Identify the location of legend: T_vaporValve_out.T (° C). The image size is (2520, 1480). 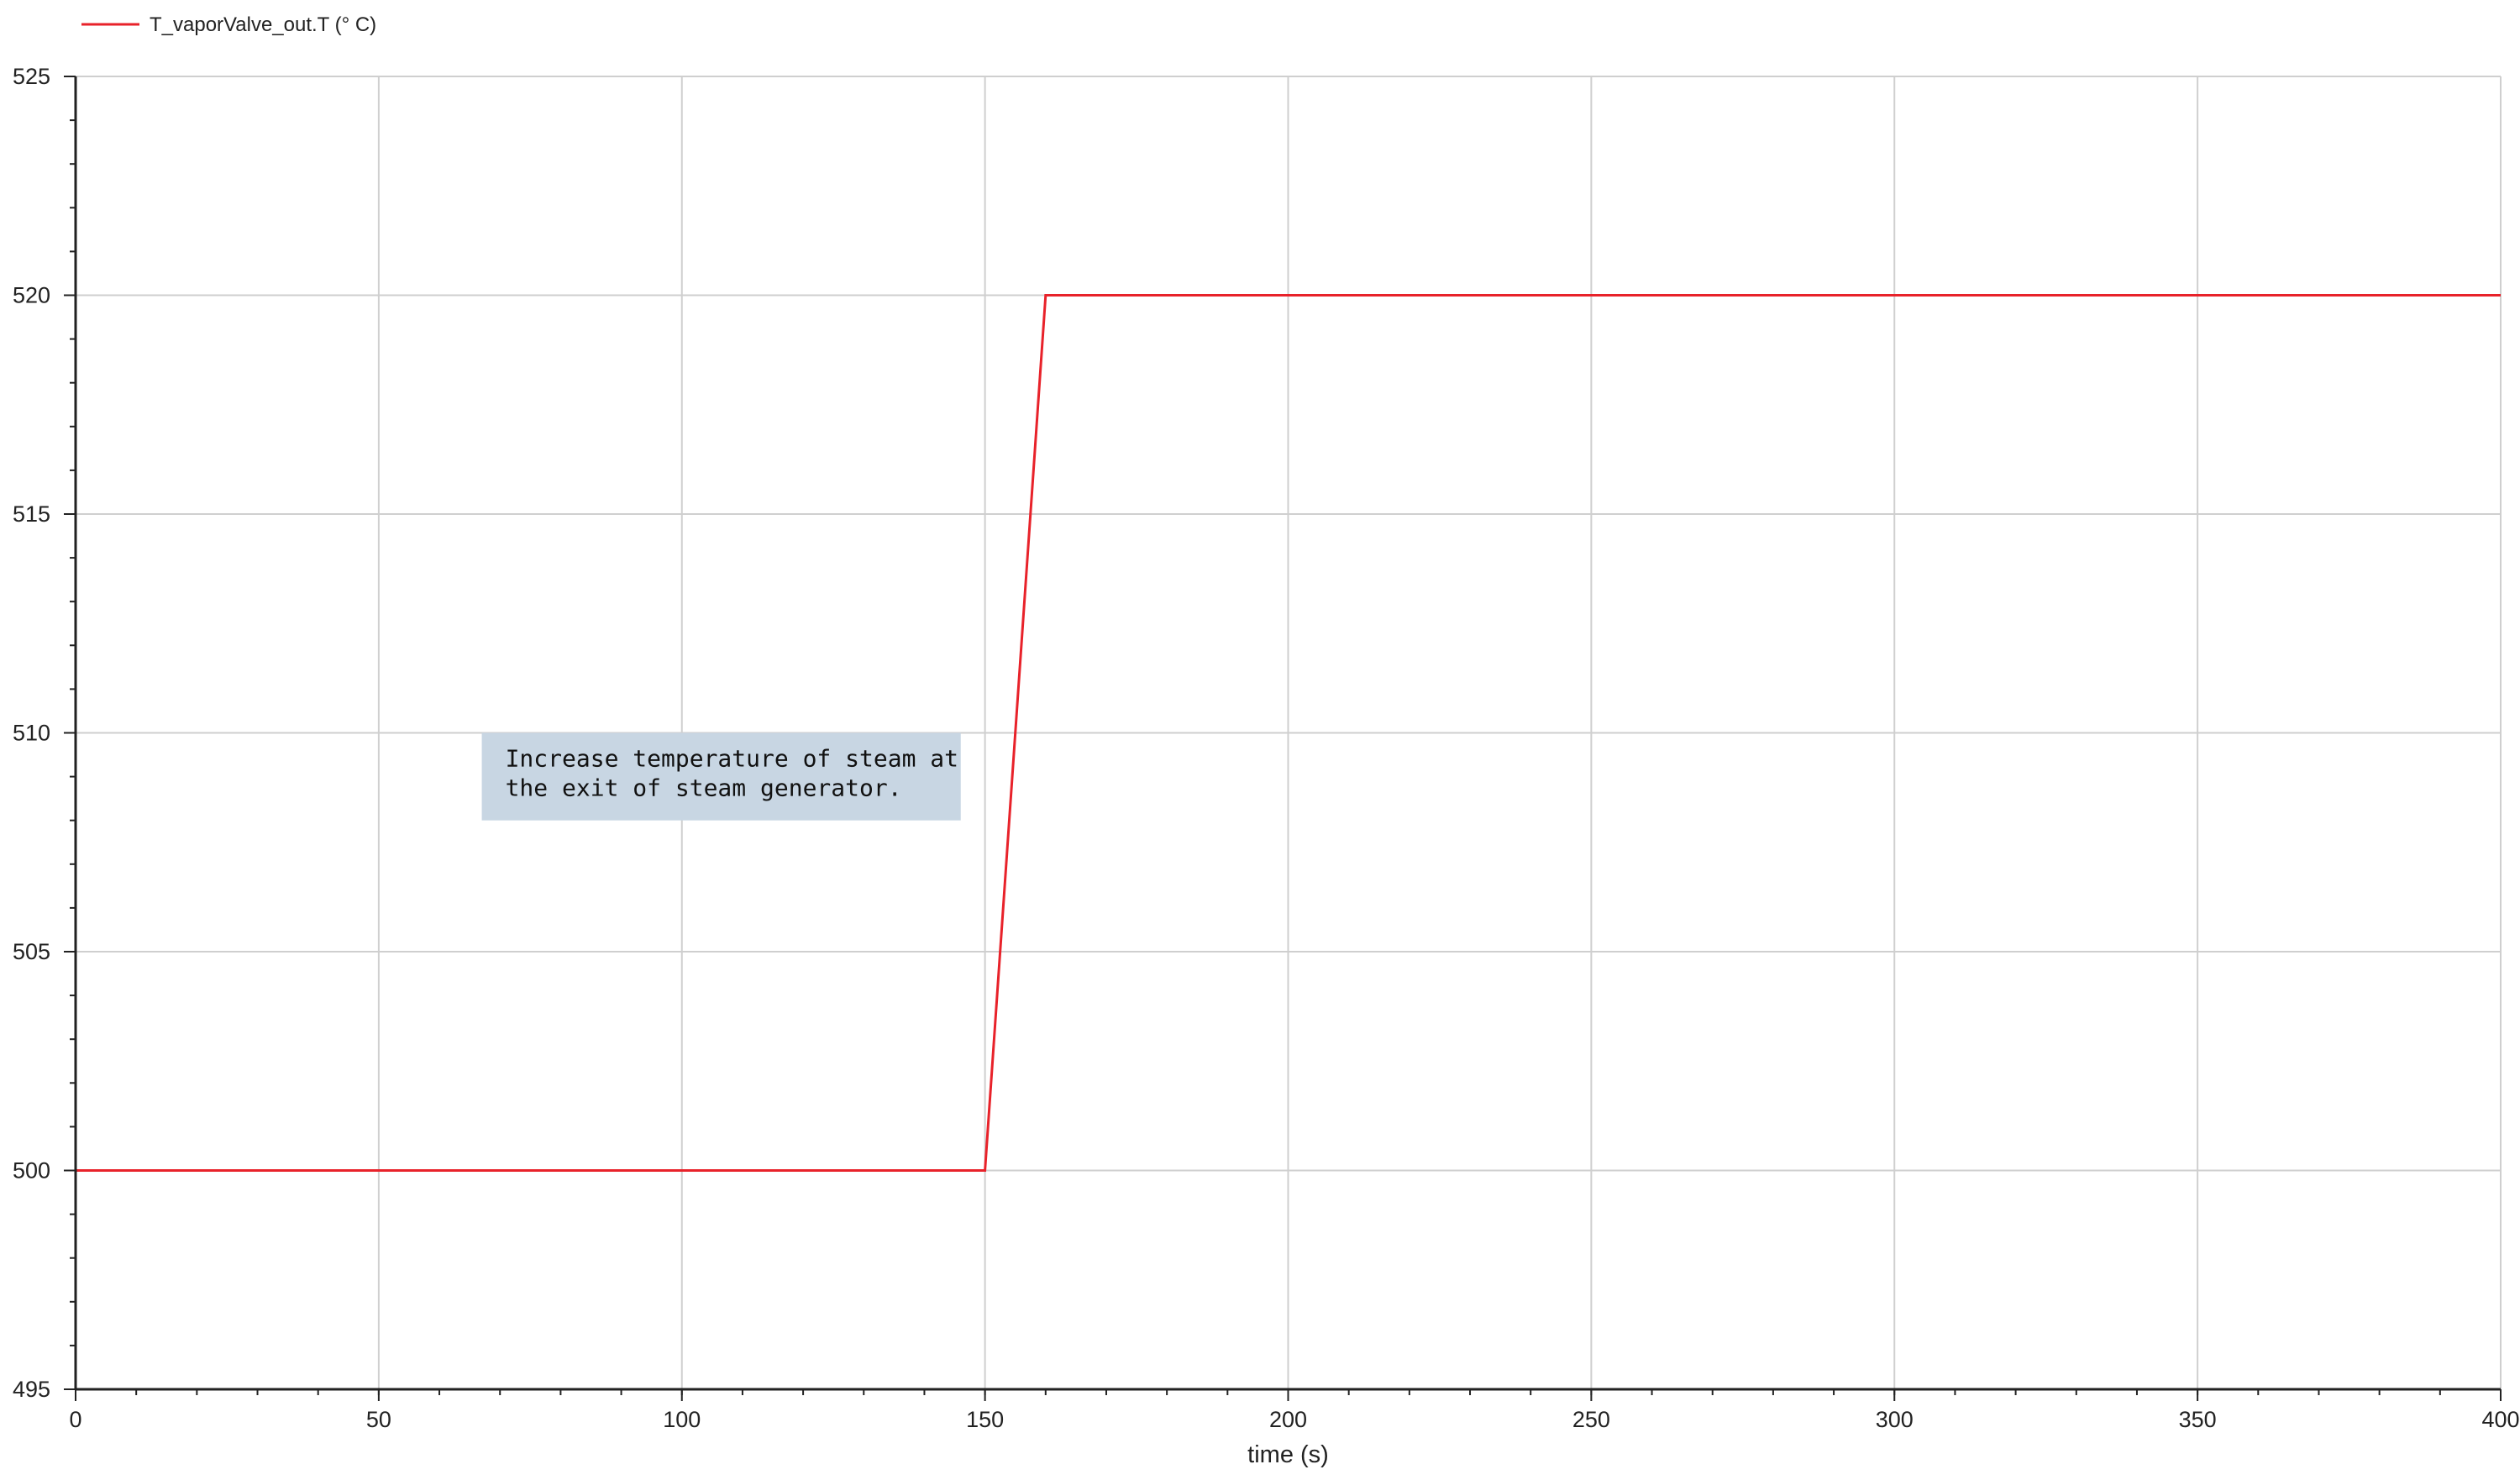
(228, 24).